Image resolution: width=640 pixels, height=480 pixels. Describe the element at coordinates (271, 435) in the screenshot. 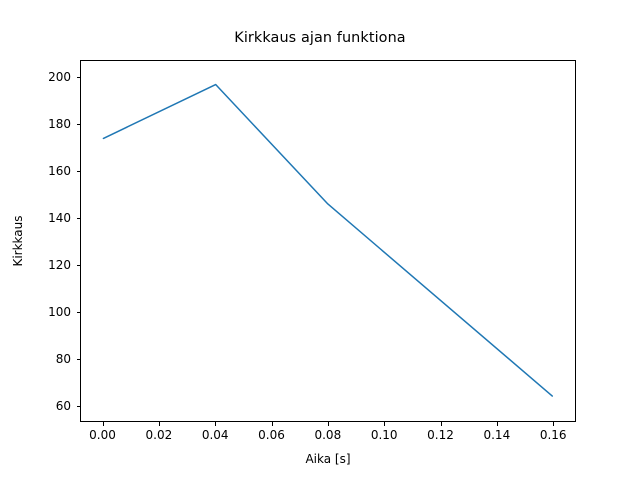

I see `x-tick-label-3: 0.06` at that location.